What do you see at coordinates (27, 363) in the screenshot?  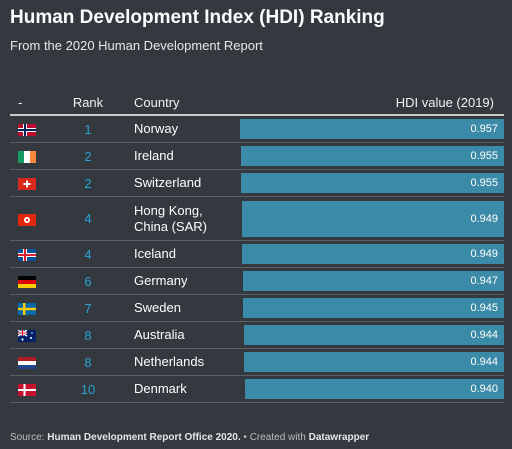 I see `netherlands-flag-icon` at bounding box center [27, 363].